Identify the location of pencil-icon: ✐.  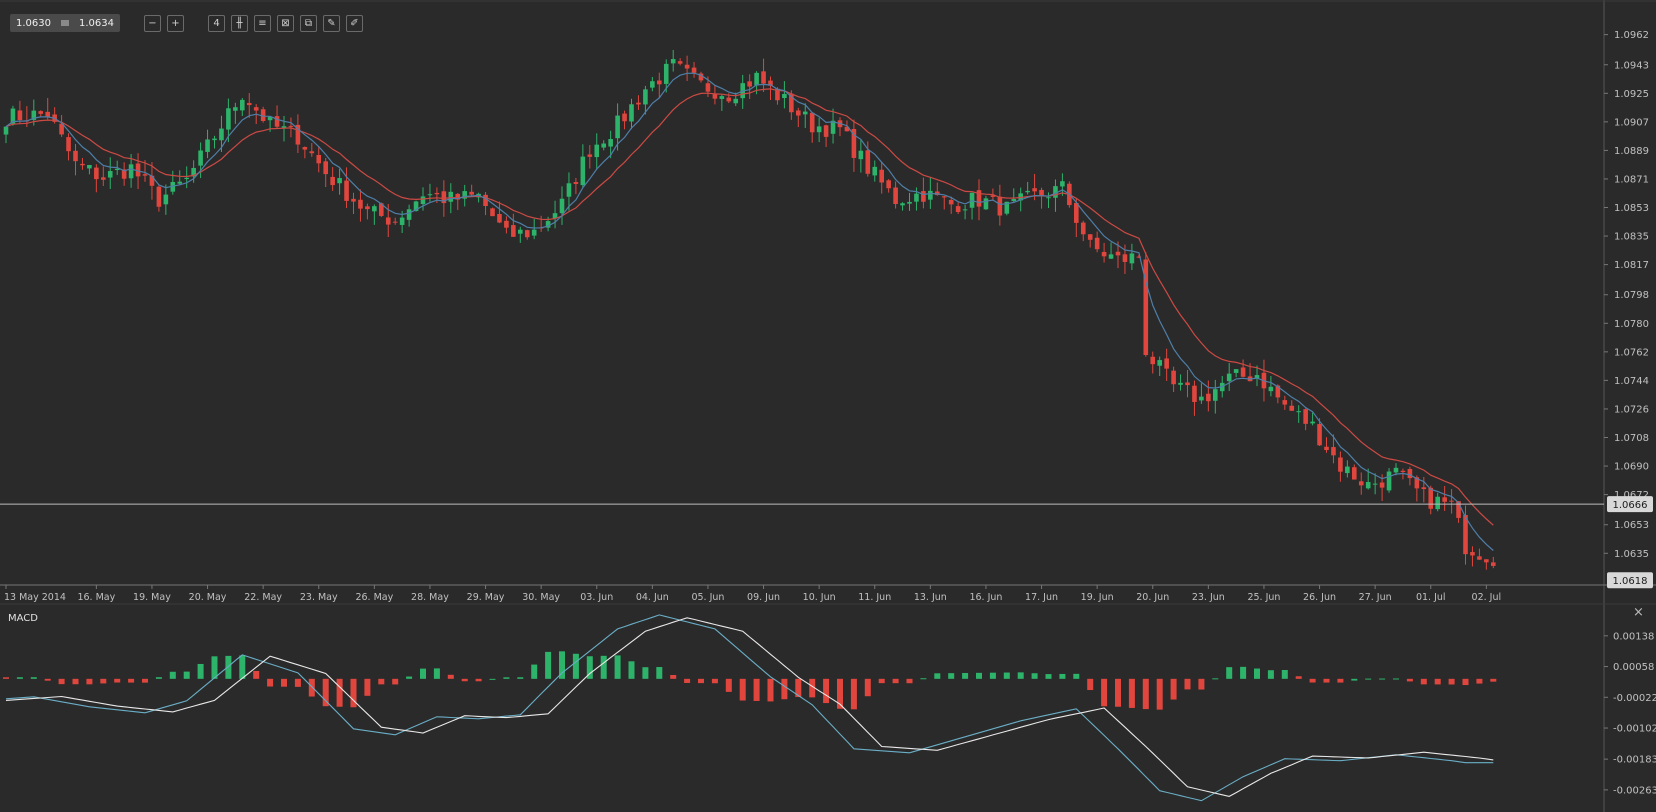
(354, 23).